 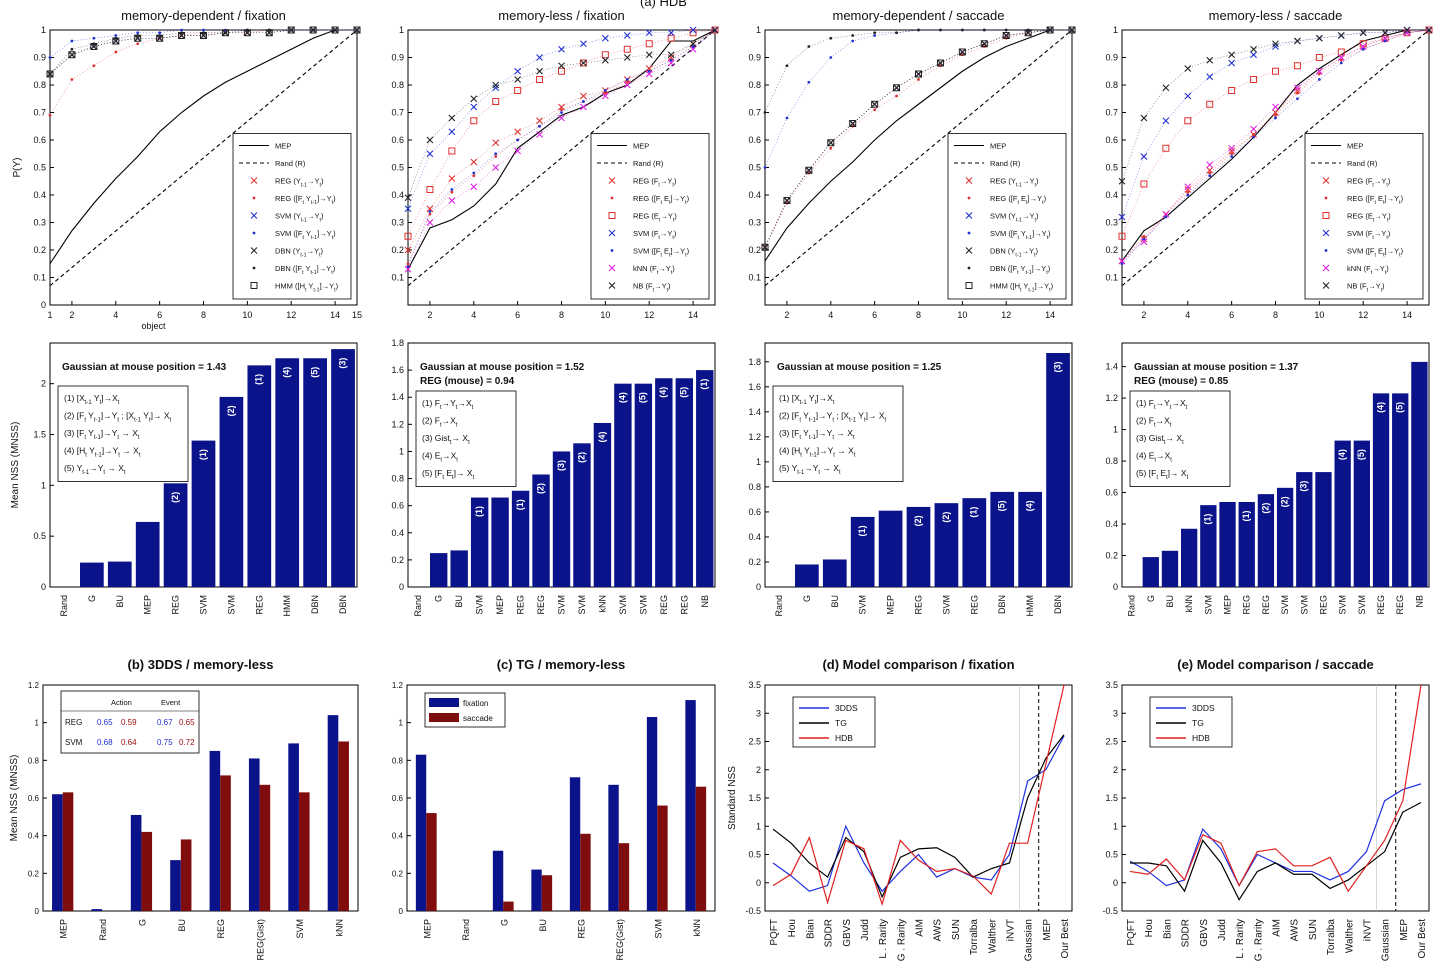 What do you see at coordinates (1216, 367) in the screenshot?
I see `annotation: Gaussian at mouse position = 1.37` at bounding box center [1216, 367].